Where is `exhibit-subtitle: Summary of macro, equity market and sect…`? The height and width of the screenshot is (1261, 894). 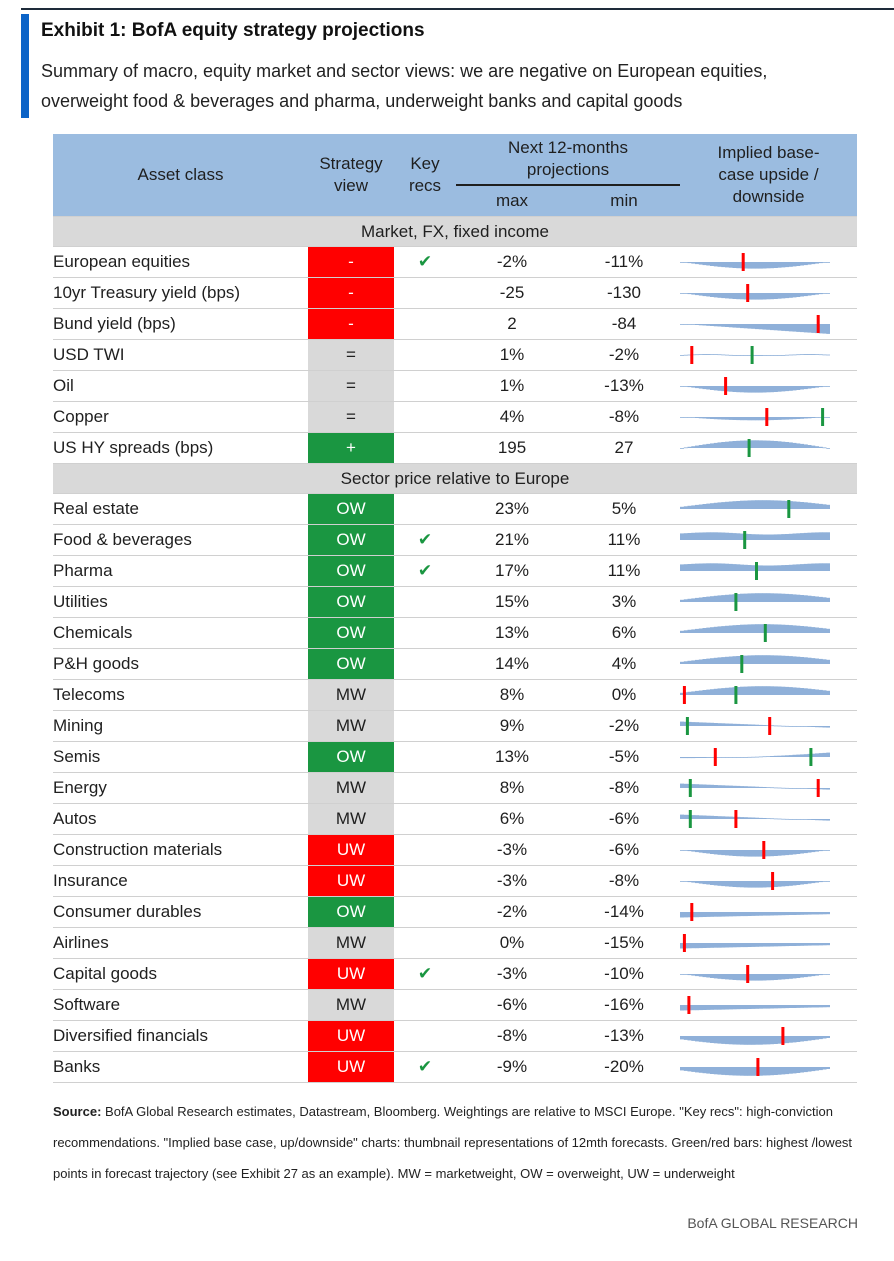
exhibit-subtitle: Summary of macro, equity market and sect… is located at coordinates (451, 86).